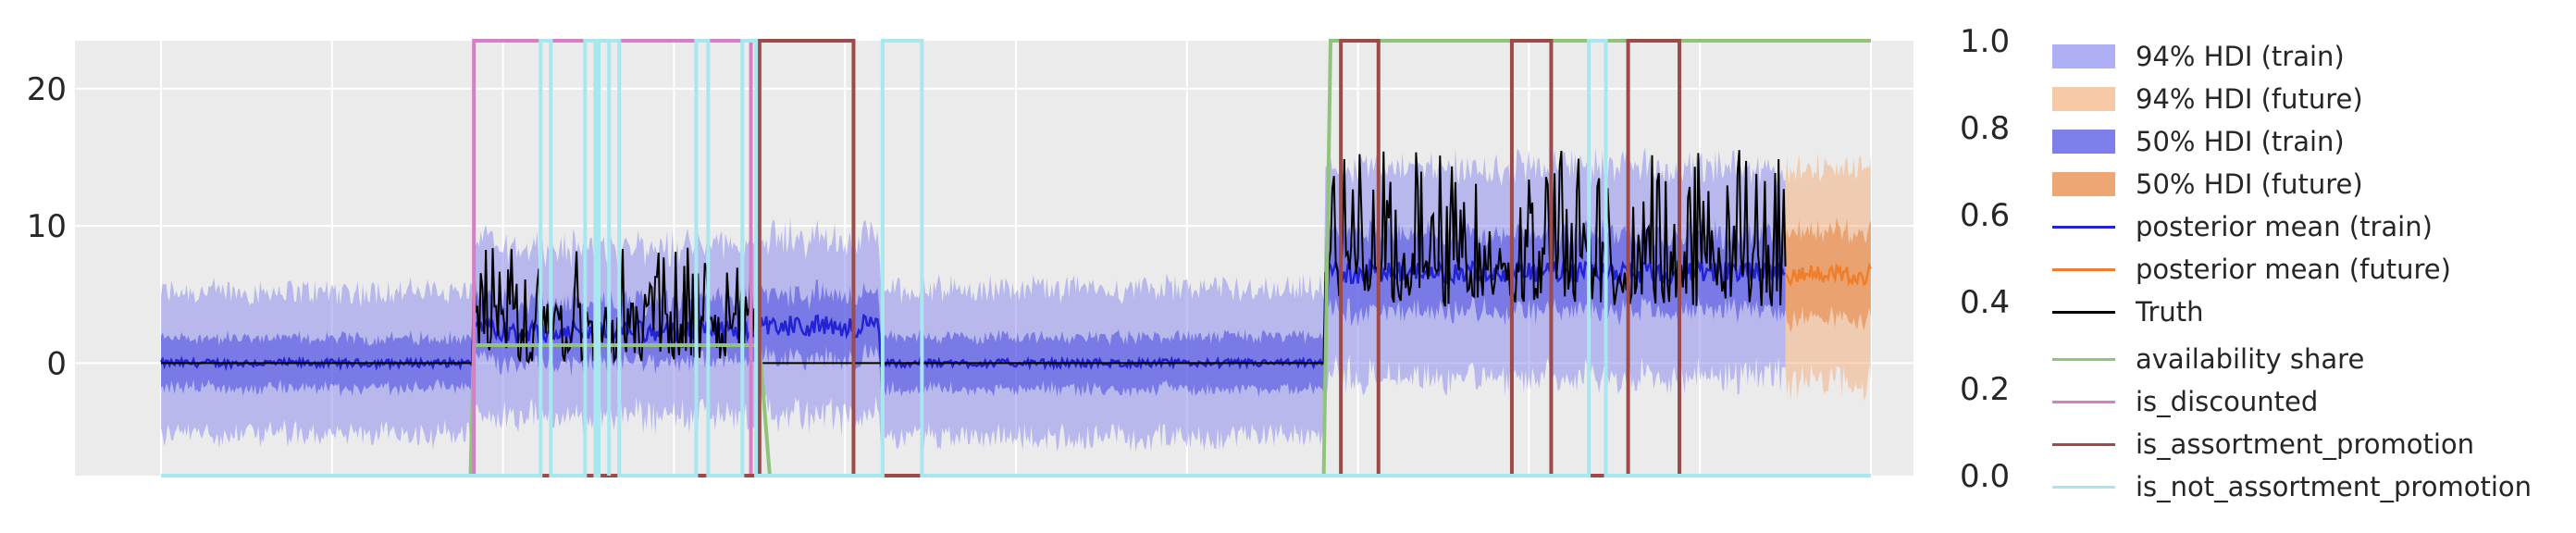 The image size is (2576, 533). What do you see at coordinates (47, 89) in the screenshot?
I see `y-left-tick-label: 20` at bounding box center [47, 89].